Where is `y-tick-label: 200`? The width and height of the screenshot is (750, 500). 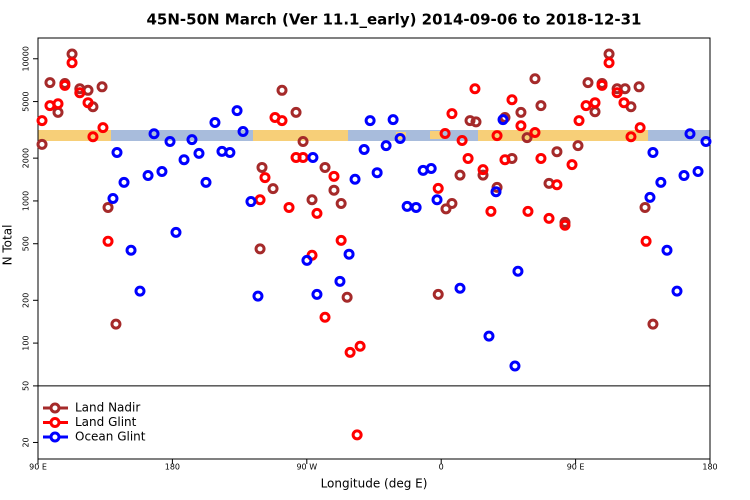 y-tick-label: 200 is located at coordinates (26, 300).